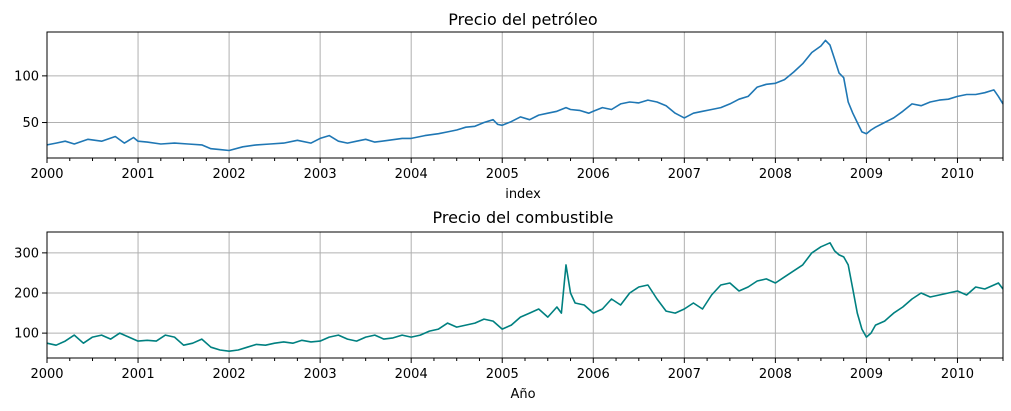 The image size is (1011, 411). Describe the element at coordinates (522, 394) in the screenshot. I see `fuel-x-axis-label: Año` at that location.